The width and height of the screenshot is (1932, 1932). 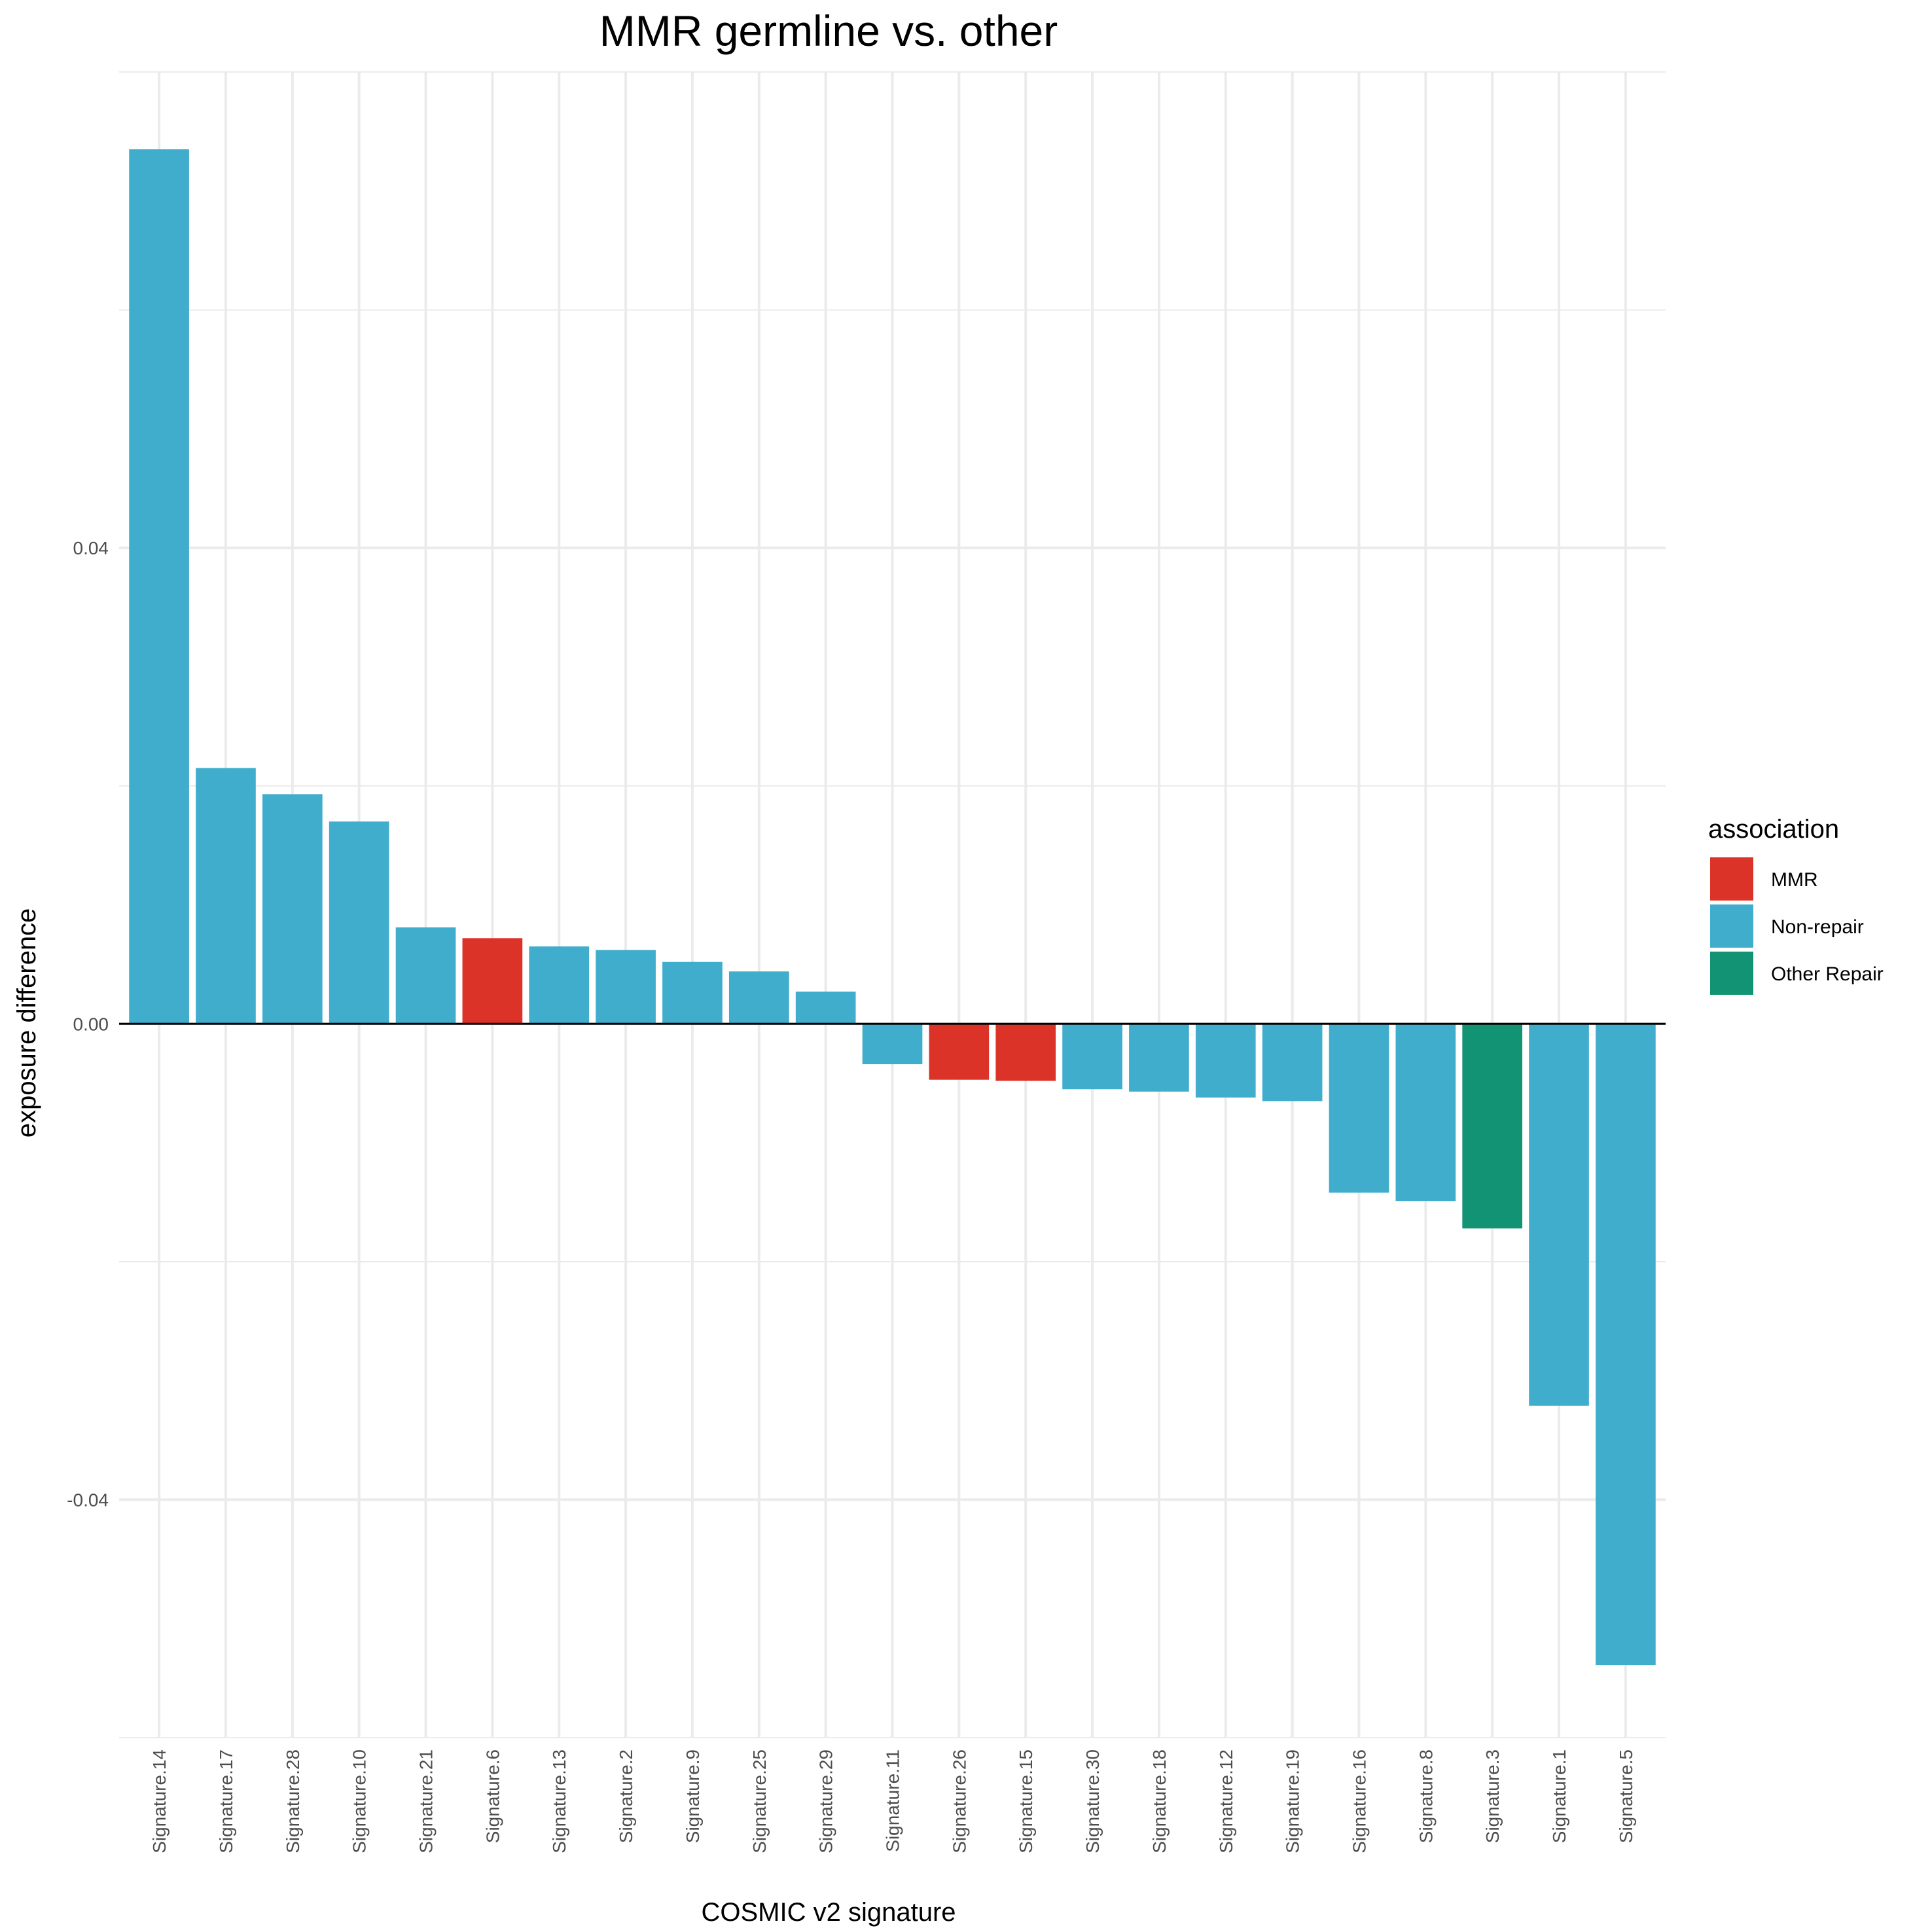 What do you see at coordinates (559, 1801) in the screenshot?
I see `x-tick-label: Signature.13` at bounding box center [559, 1801].